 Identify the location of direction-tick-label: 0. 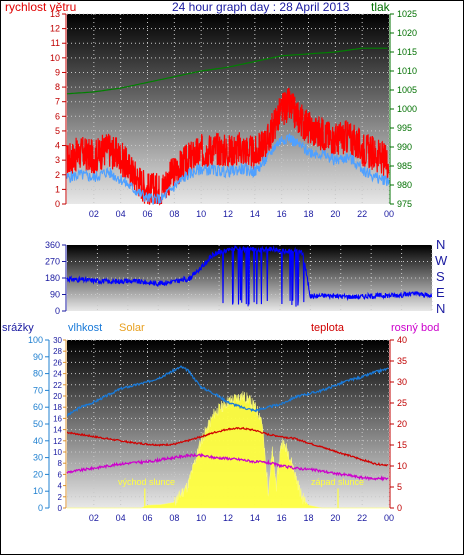
(57, 311).